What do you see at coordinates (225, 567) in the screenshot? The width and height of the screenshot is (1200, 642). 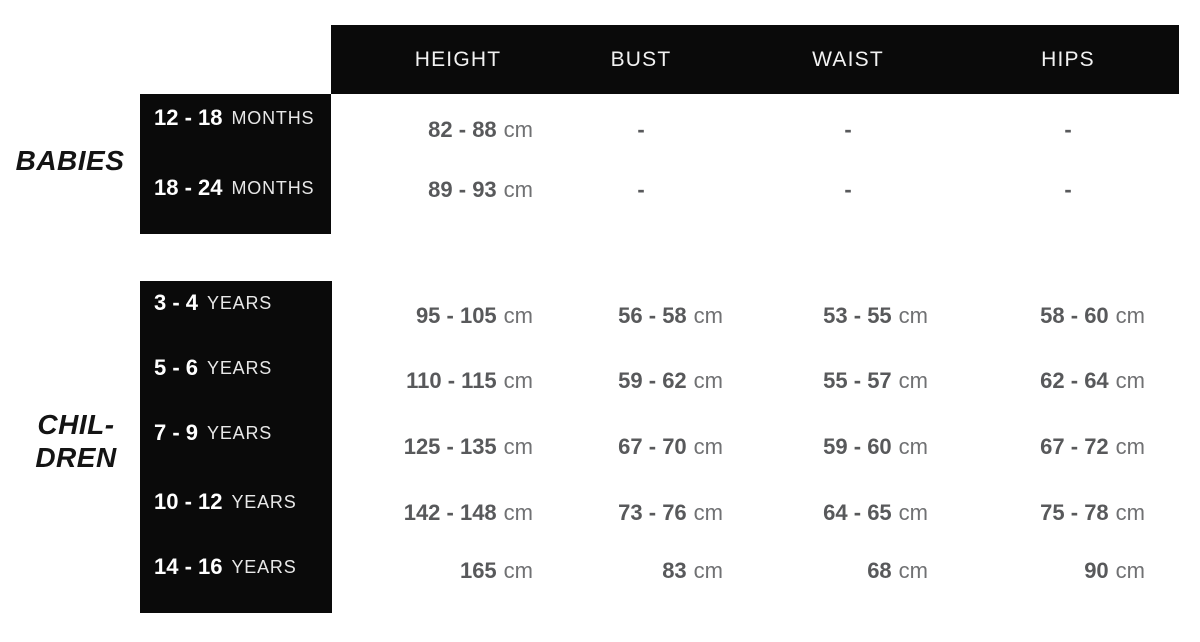 I see `age-row-14-16-years: 14 - 16 YEARS` at bounding box center [225, 567].